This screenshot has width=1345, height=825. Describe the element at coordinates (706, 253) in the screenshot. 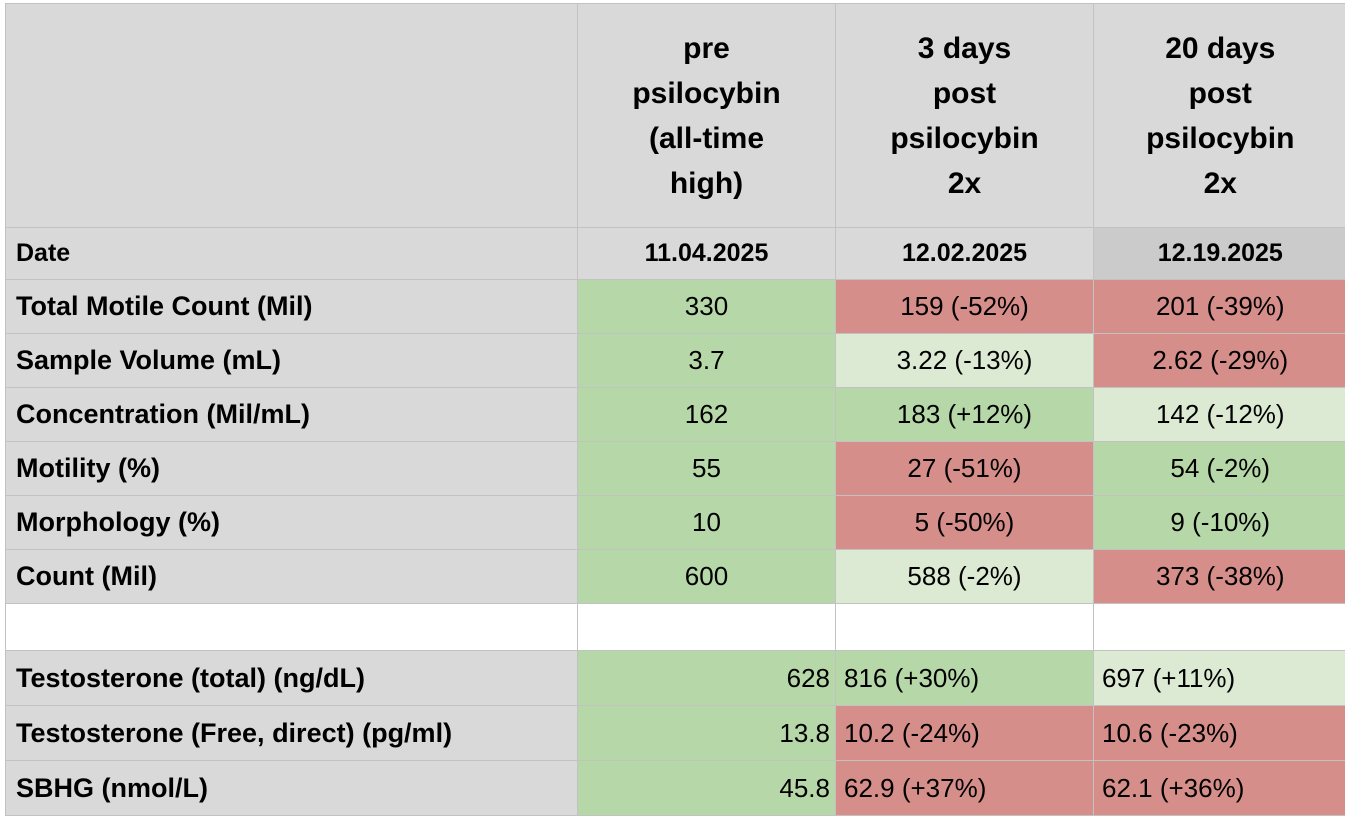

I see `cell-date-pre: 11.04.2025` at that location.